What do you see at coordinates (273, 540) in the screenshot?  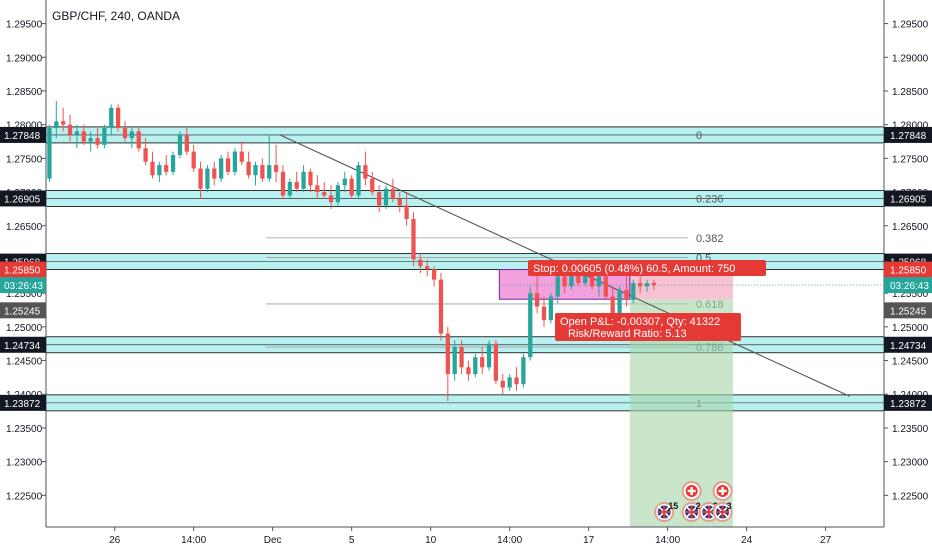 I see `x-tick-label: Dec` at bounding box center [273, 540].